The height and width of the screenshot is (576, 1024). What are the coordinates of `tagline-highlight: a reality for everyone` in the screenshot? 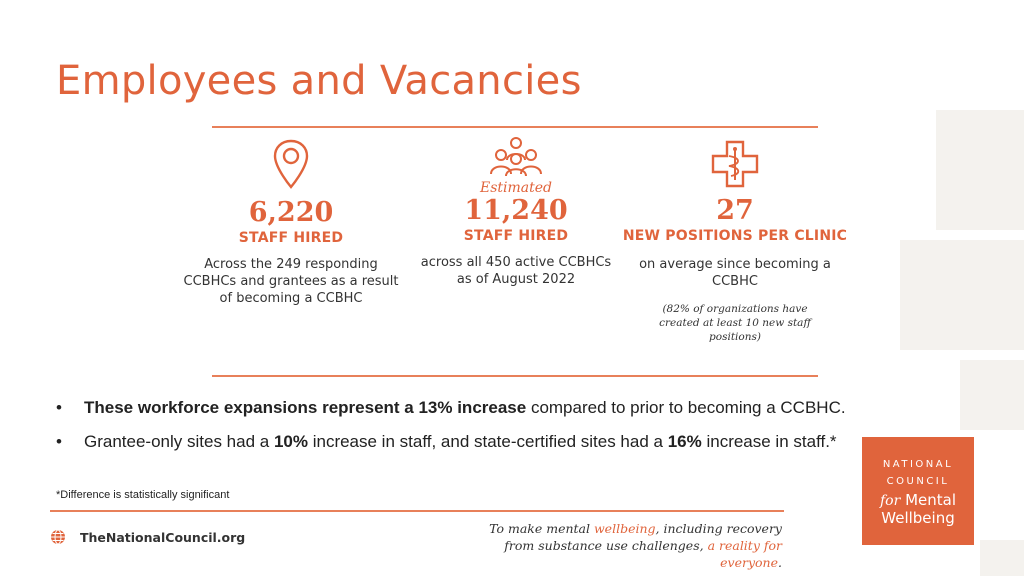 It's located at (744, 554).